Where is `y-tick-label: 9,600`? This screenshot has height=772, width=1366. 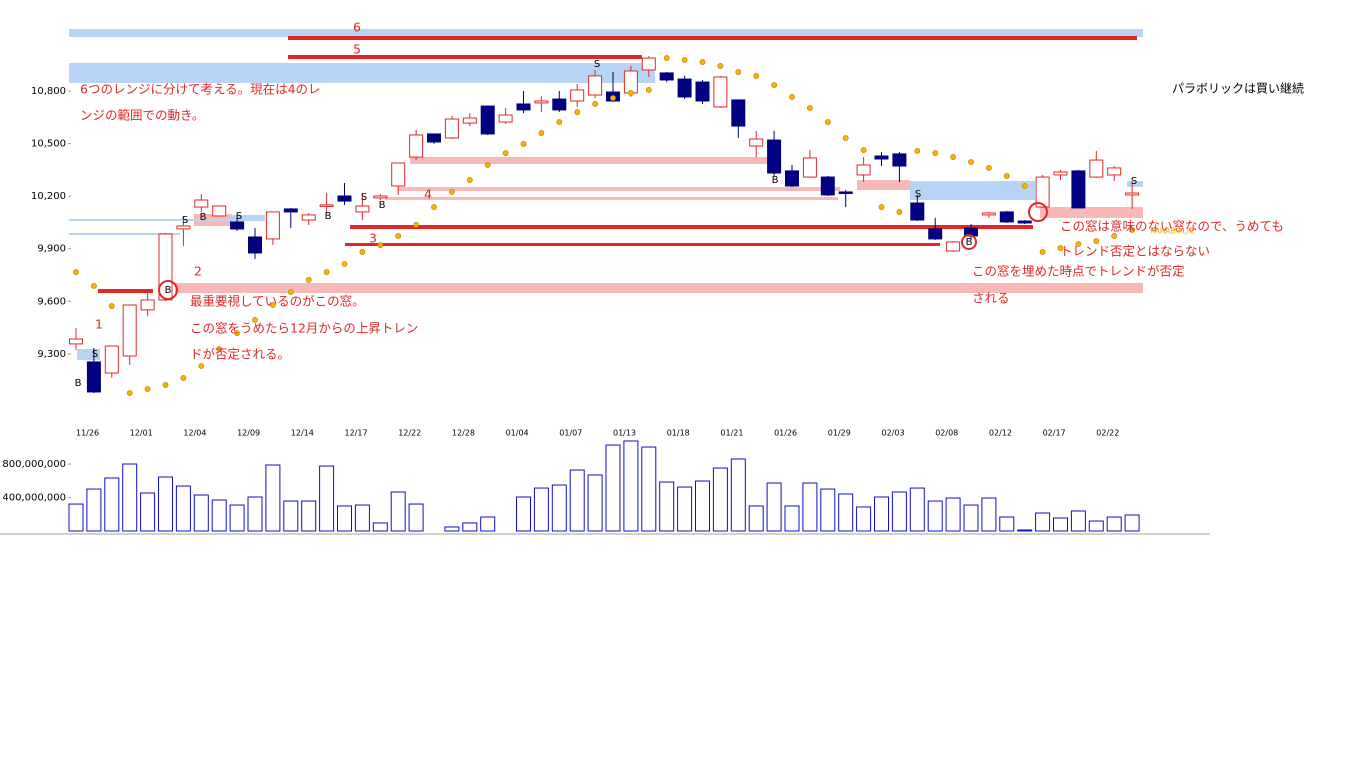 y-tick-label: 9,600 is located at coordinates (51, 301).